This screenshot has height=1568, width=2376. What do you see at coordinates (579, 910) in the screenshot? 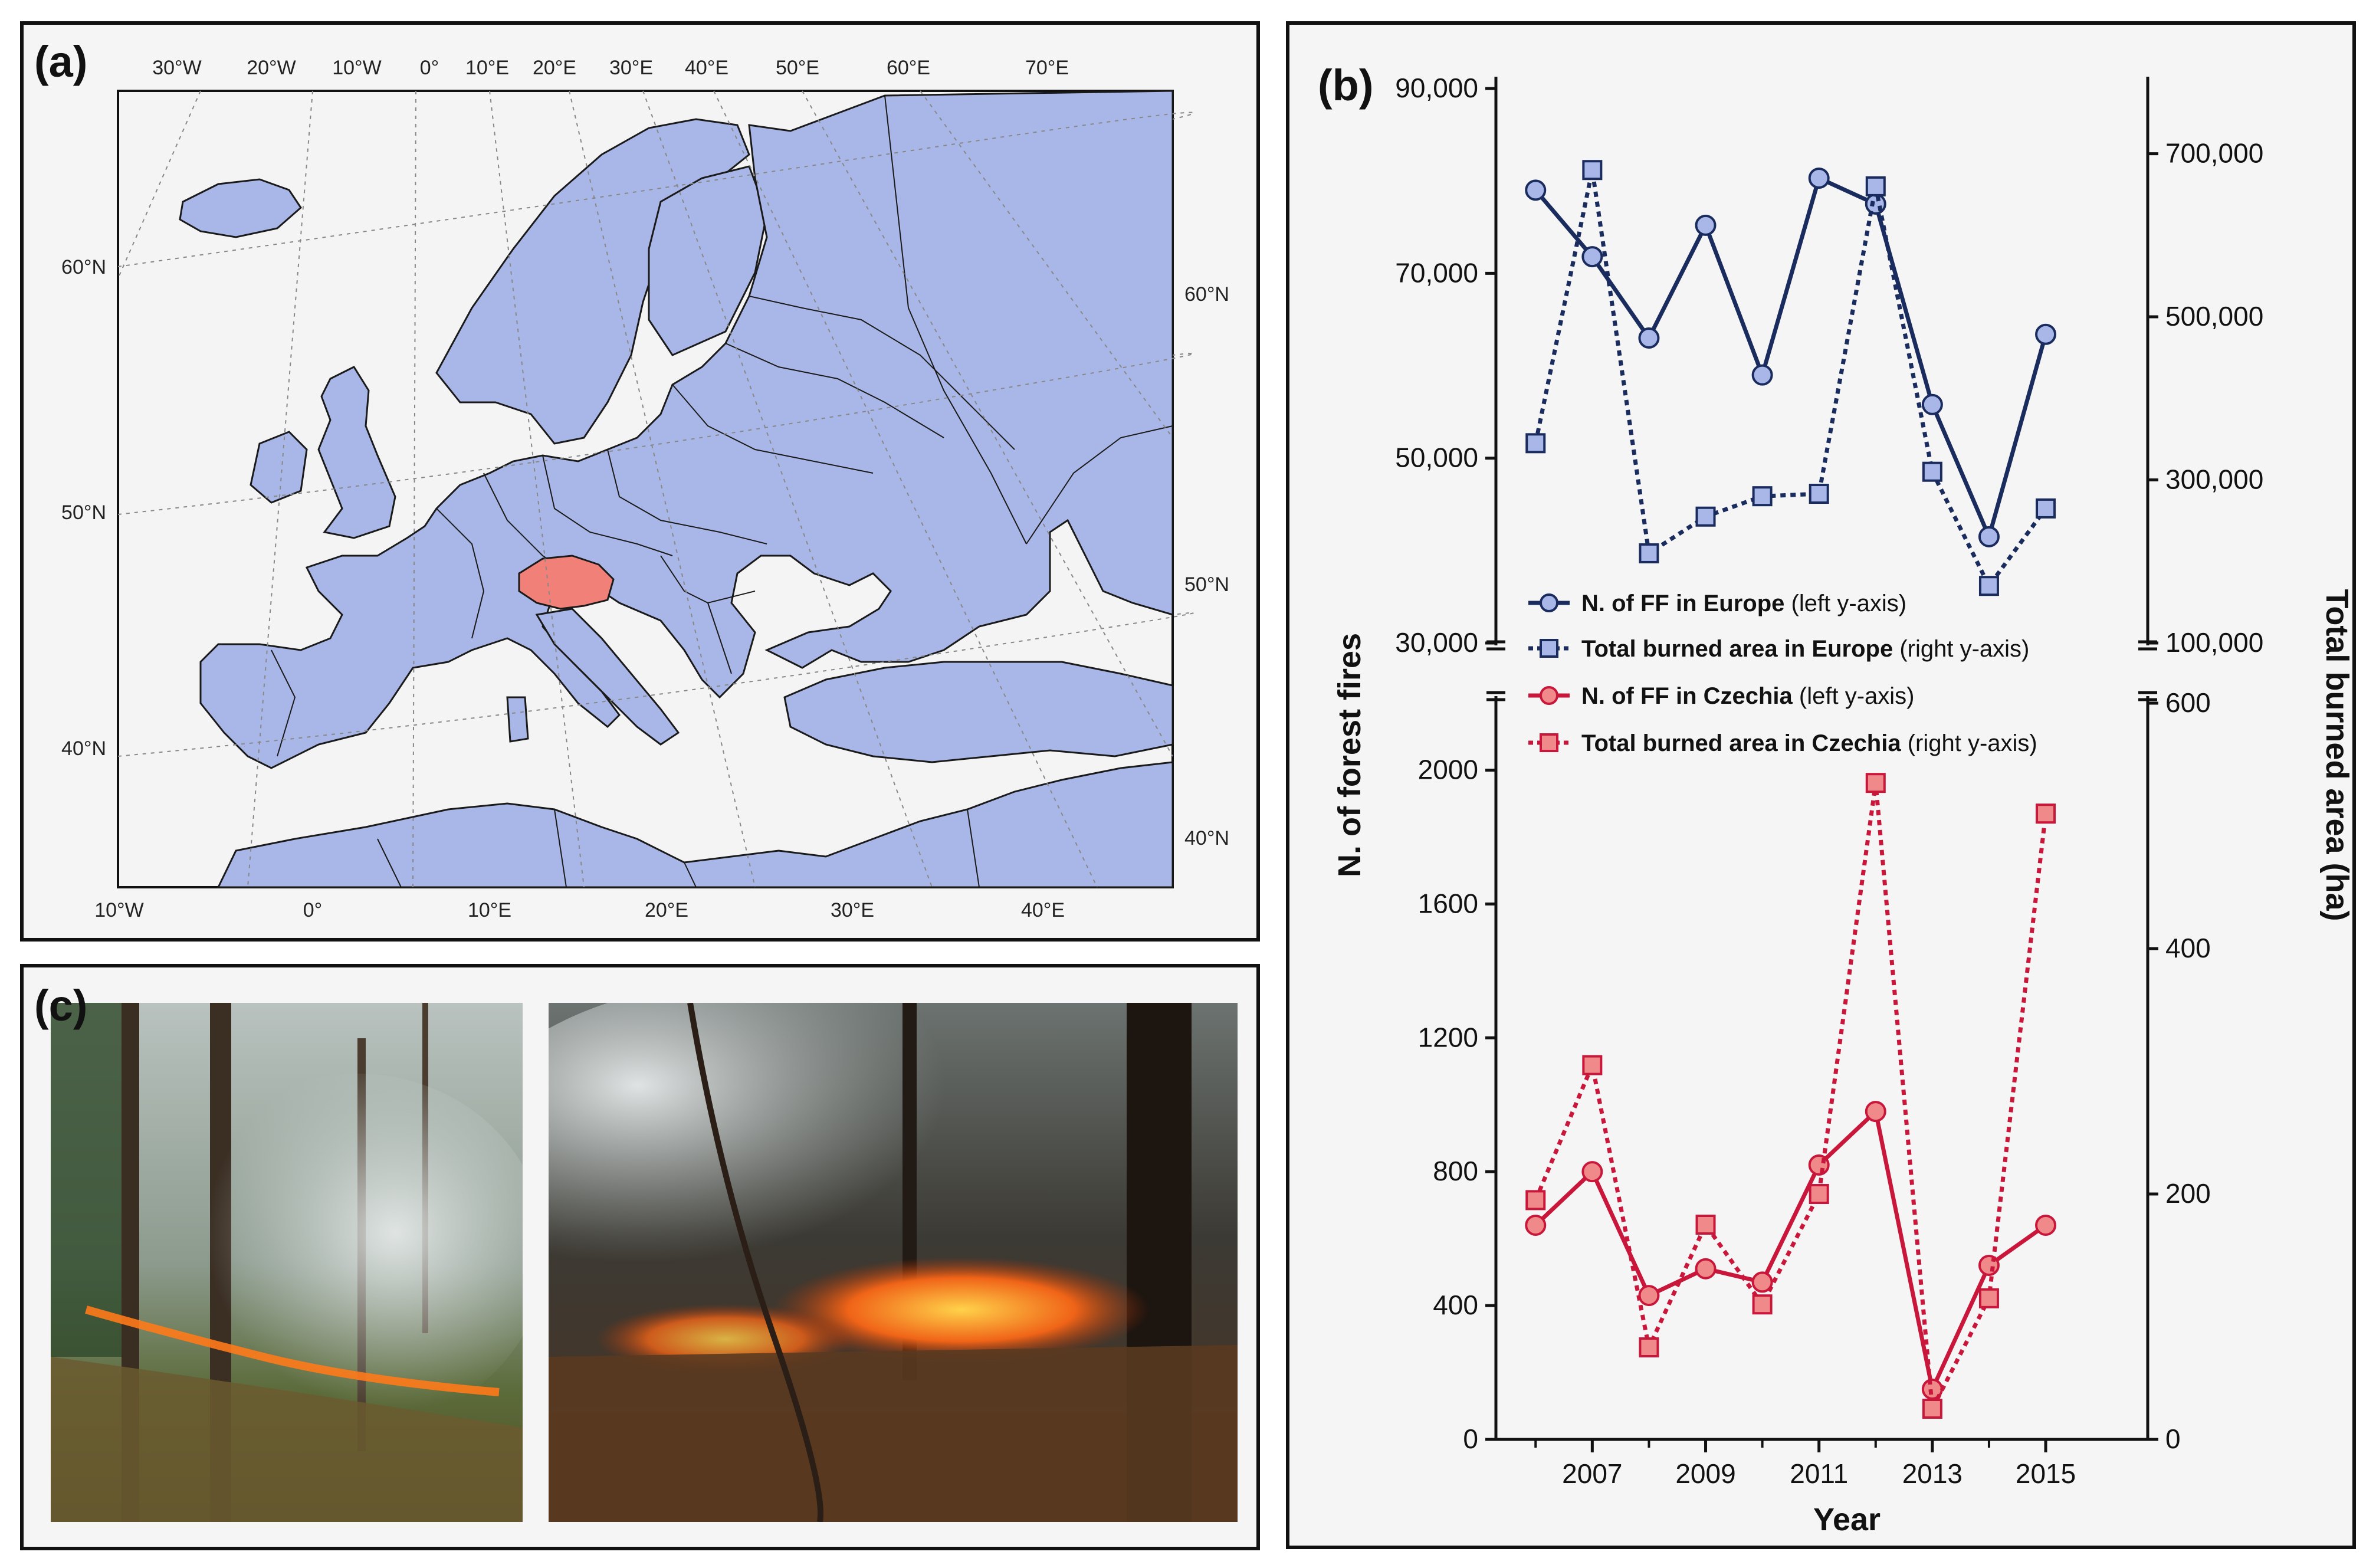
I see `bottom-lon-labels: 10°W 0° 10°E 20°E 30°E 40°E` at bounding box center [579, 910].